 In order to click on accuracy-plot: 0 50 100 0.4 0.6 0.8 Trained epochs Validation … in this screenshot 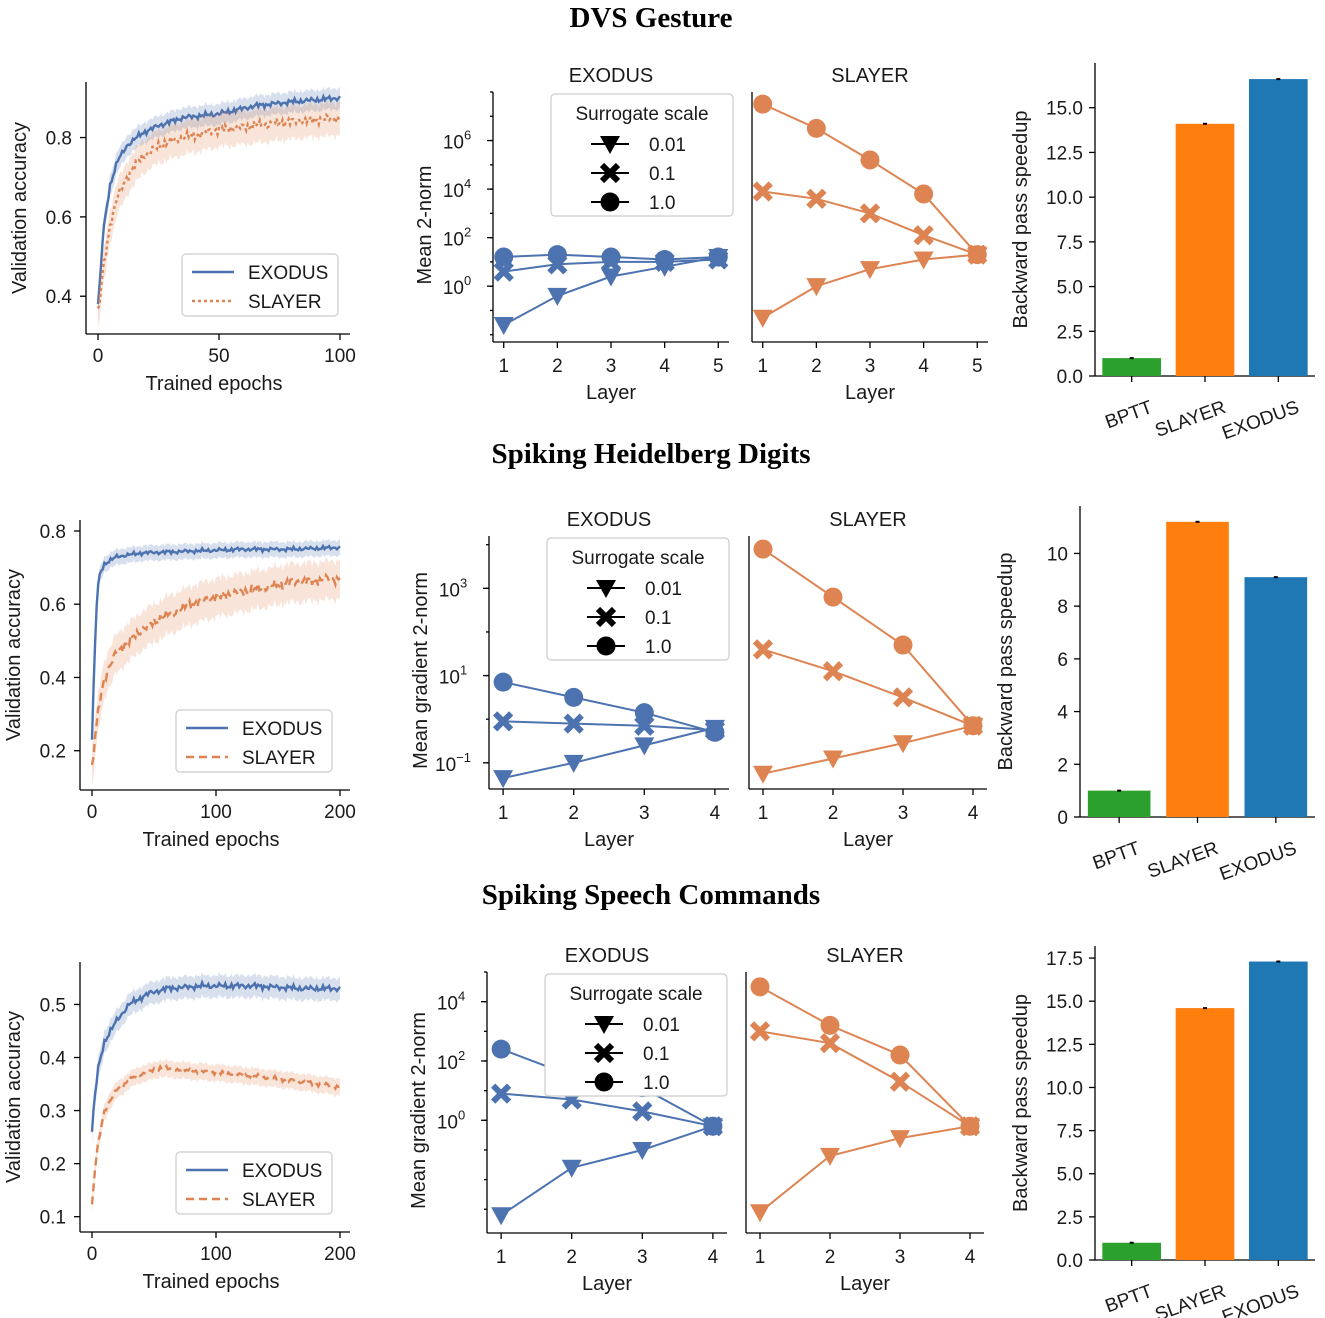, I will do `click(182, 238)`.